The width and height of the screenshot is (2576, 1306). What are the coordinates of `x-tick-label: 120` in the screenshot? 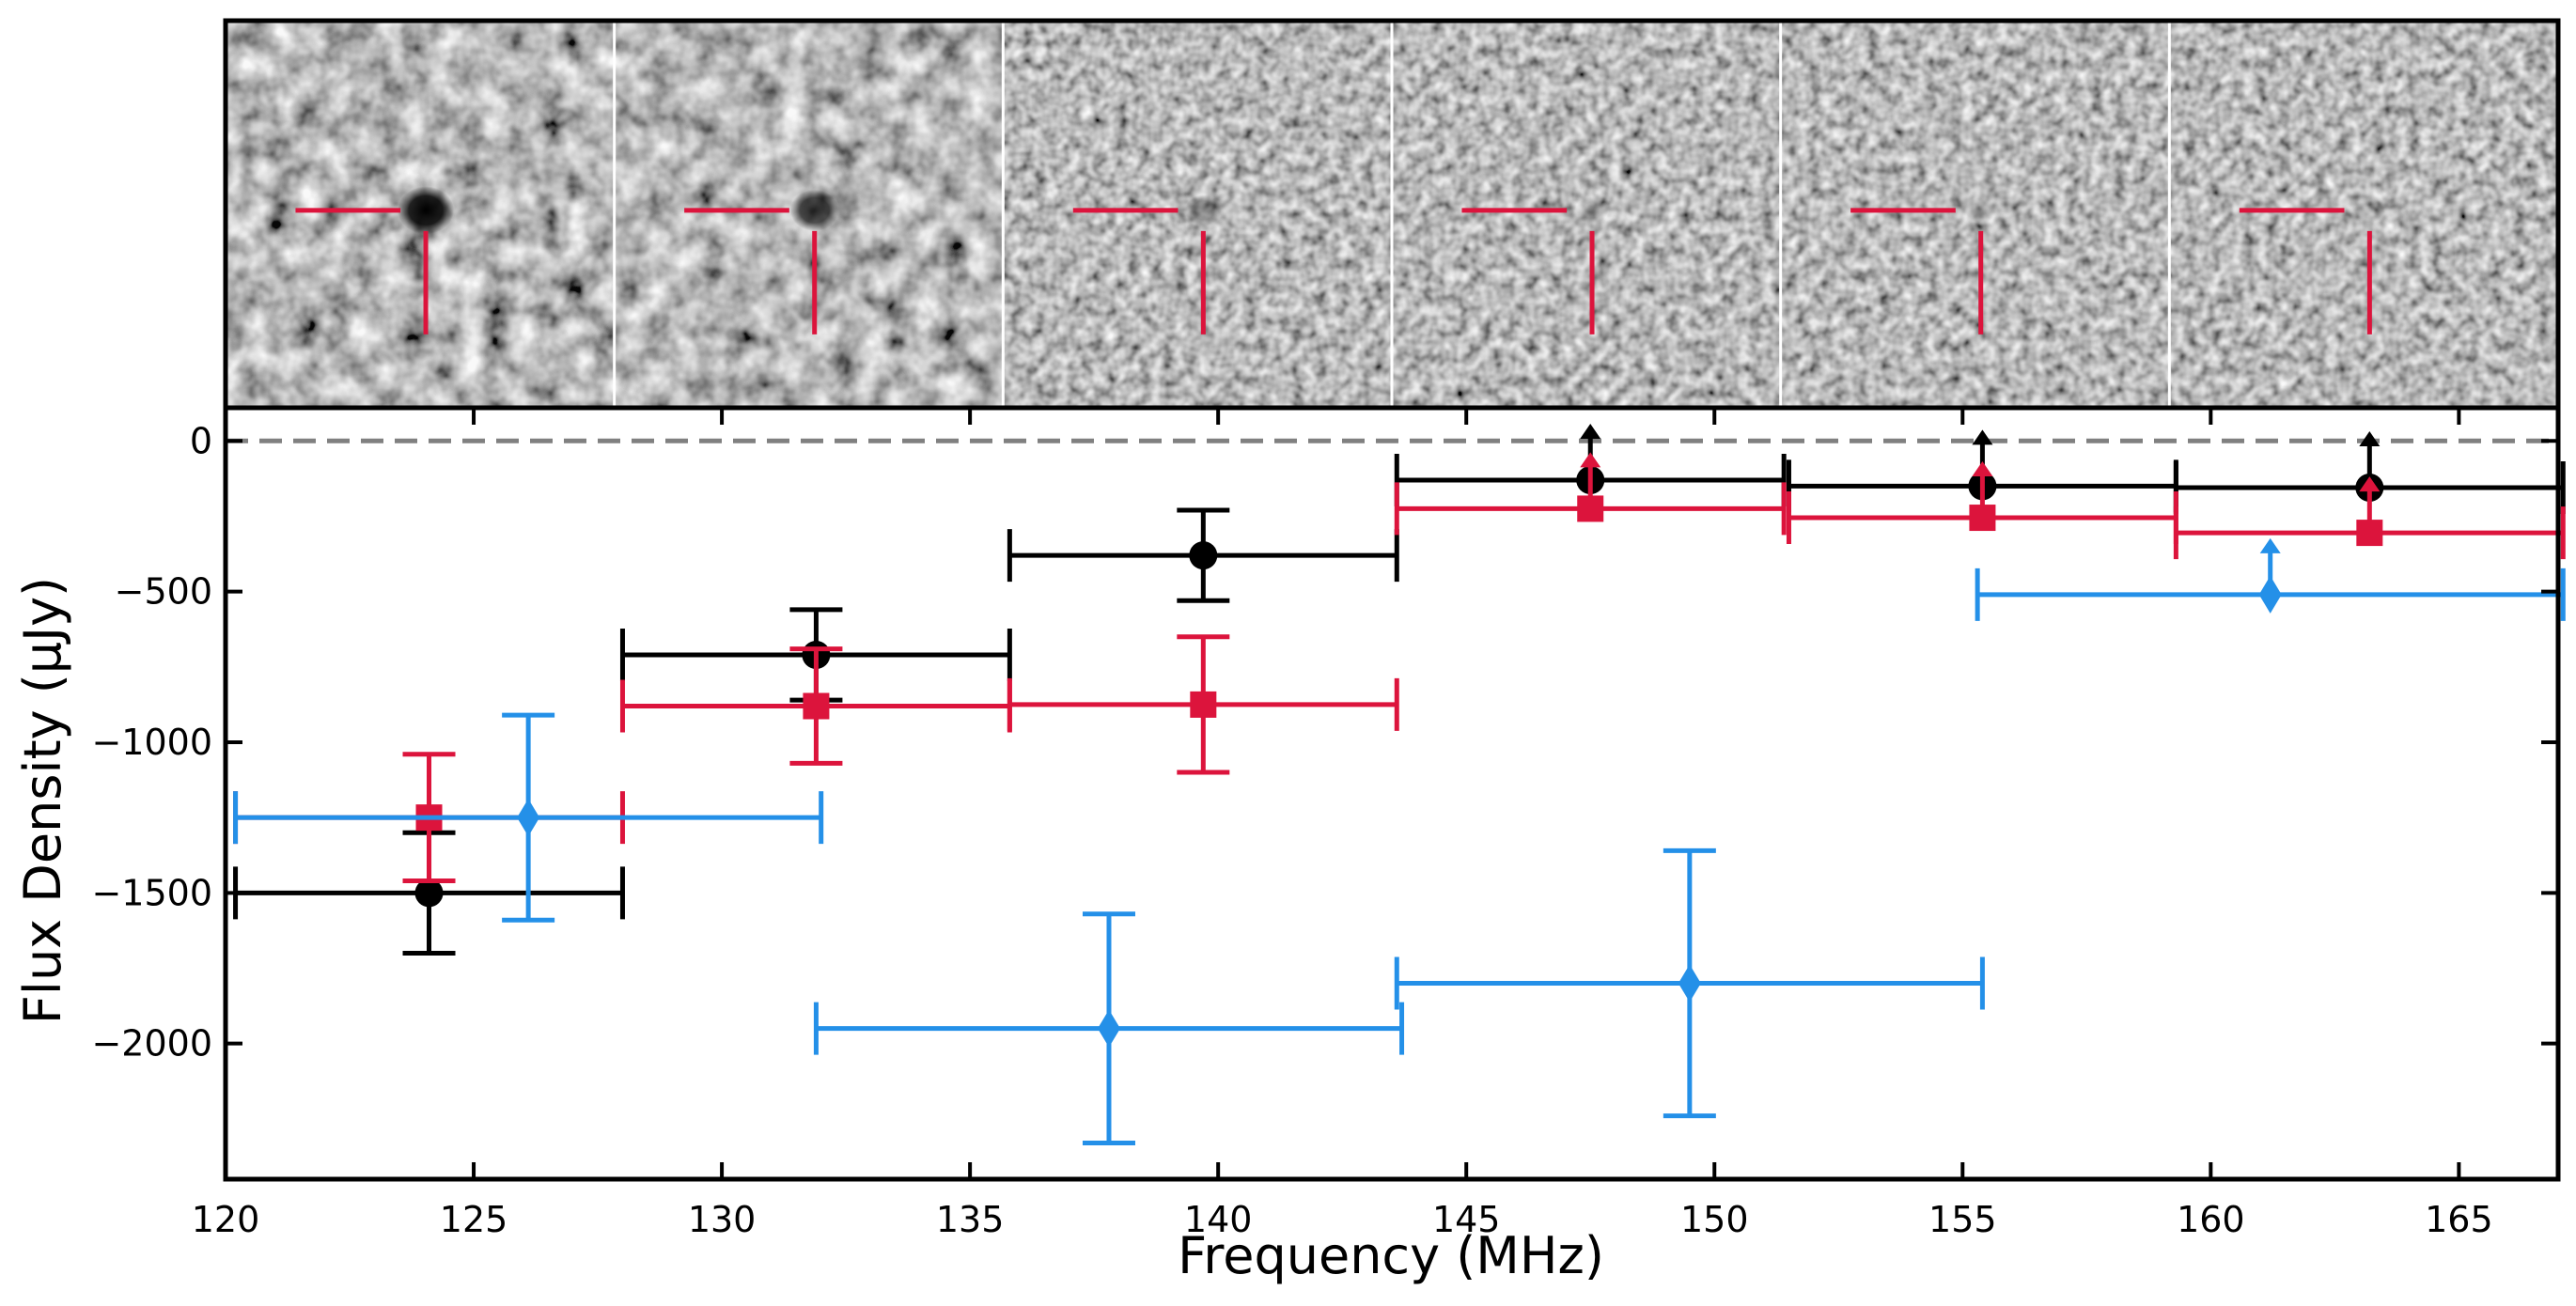 It's located at (226, 1220).